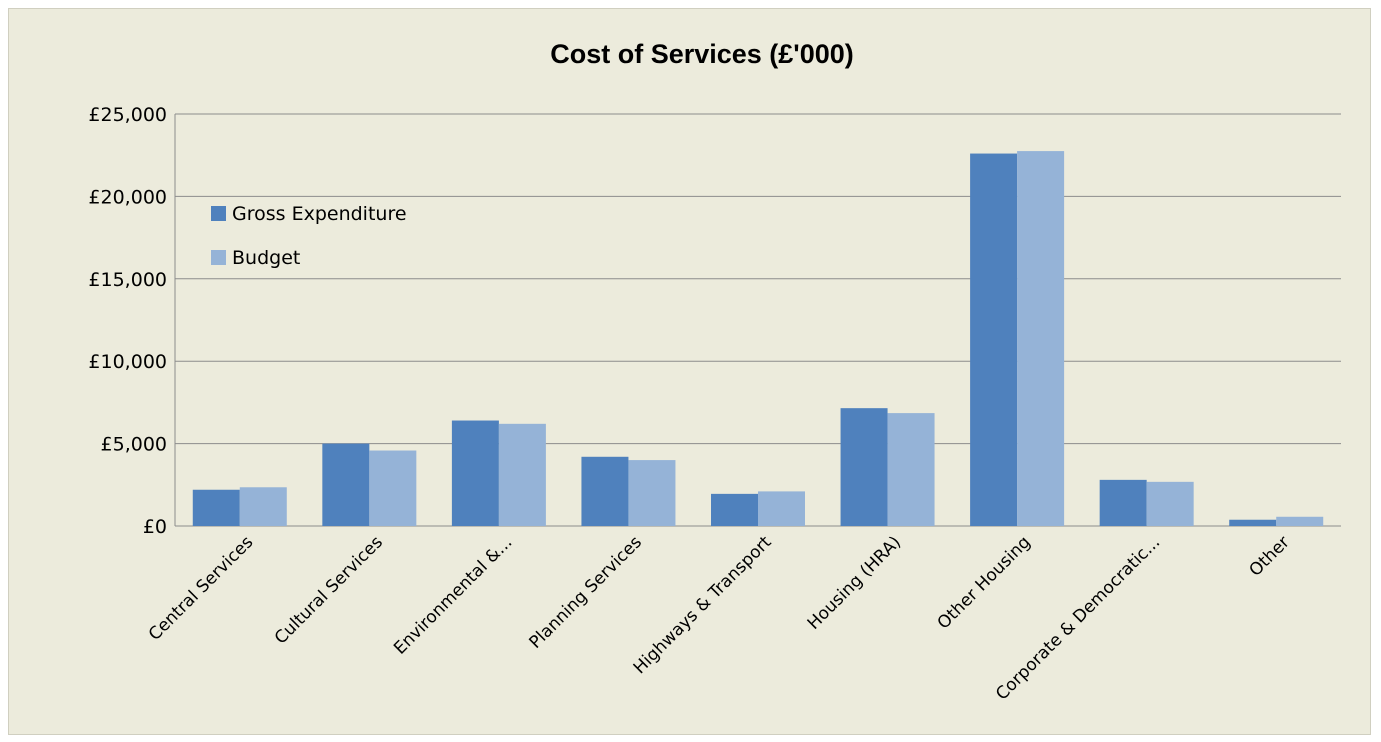 The image size is (1381, 742). What do you see at coordinates (702, 54) in the screenshot?
I see `chart-title: Cost of Services (£'000)` at bounding box center [702, 54].